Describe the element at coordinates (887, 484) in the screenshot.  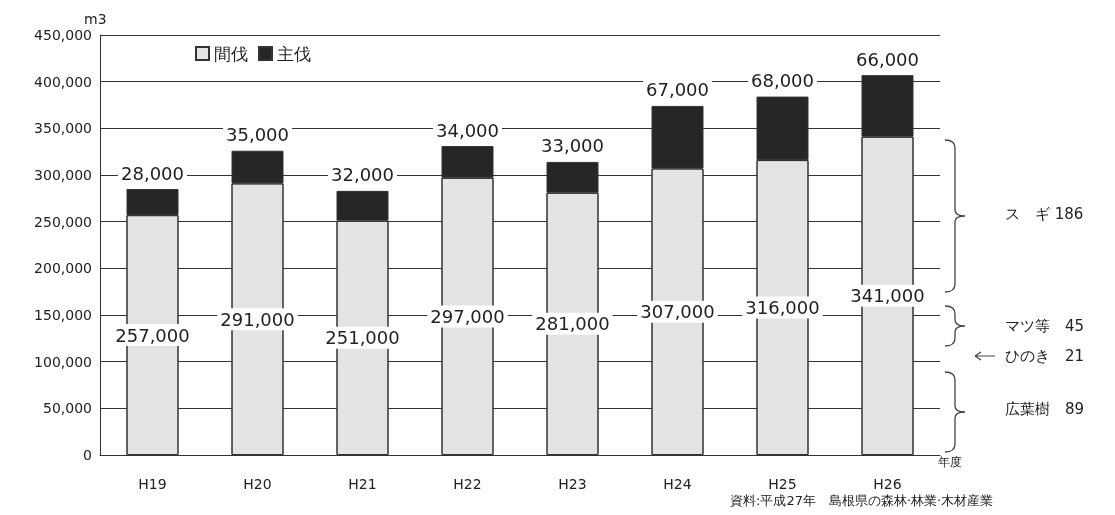
I see `x-tick-label: H26` at that location.